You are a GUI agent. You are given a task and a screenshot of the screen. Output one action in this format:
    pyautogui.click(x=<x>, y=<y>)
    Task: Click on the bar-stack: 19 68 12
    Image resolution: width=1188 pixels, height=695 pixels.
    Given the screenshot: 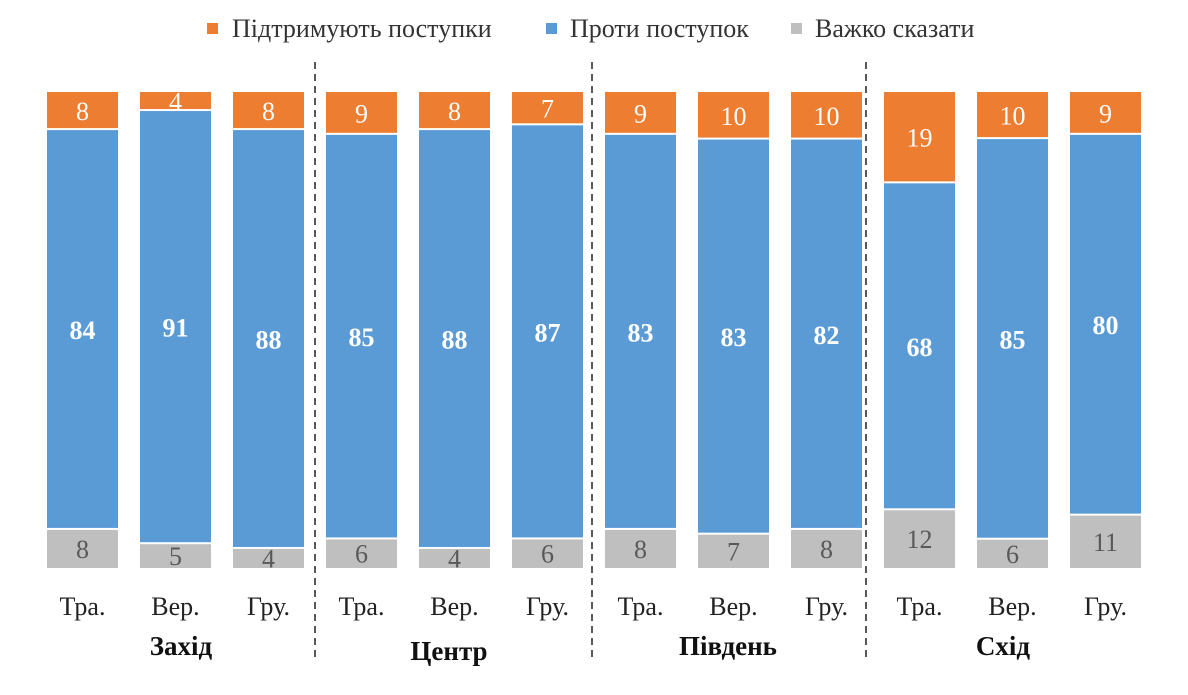 What is the action you would take?
    pyautogui.click(x=919, y=330)
    